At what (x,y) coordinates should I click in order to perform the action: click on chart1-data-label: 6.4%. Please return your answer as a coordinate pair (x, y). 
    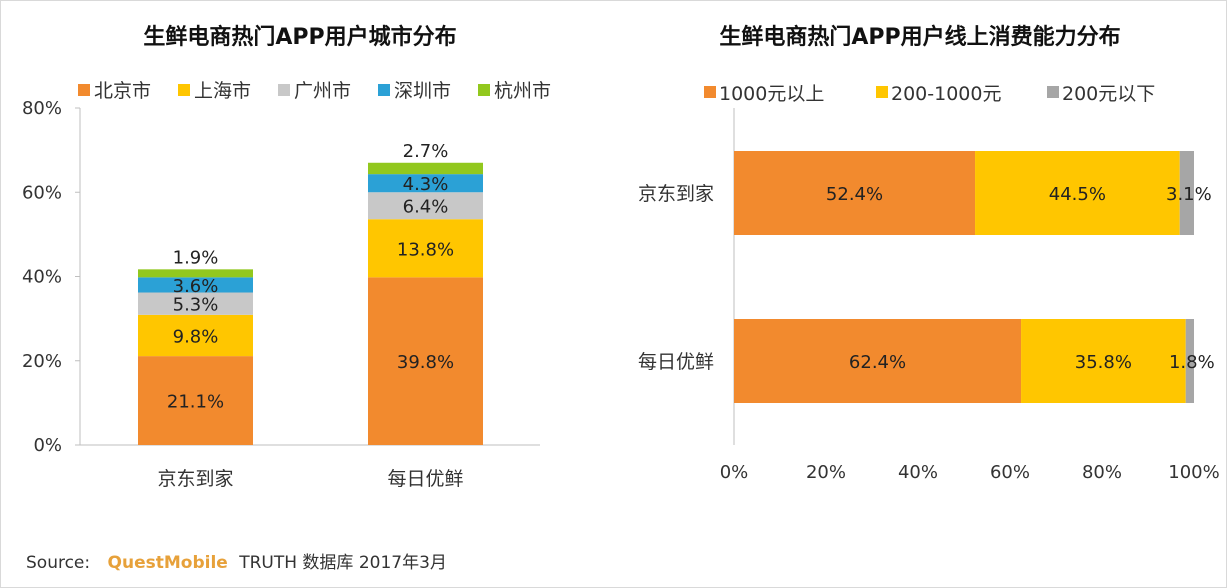
    Looking at the image, I should click on (426, 207).